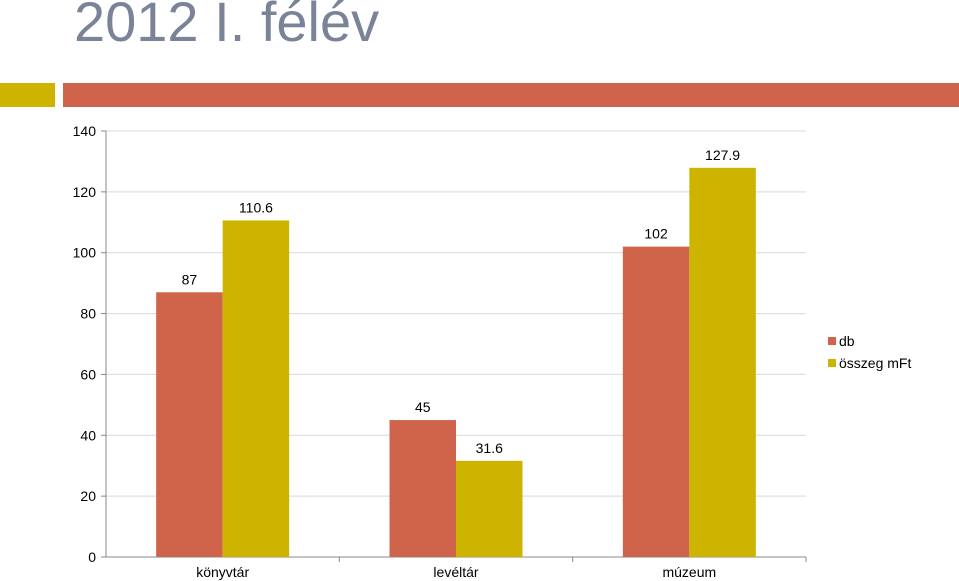 Image resolution: width=959 pixels, height=581 pixels. I want to click on x-tick-label: levéltár, so click(455, 572).